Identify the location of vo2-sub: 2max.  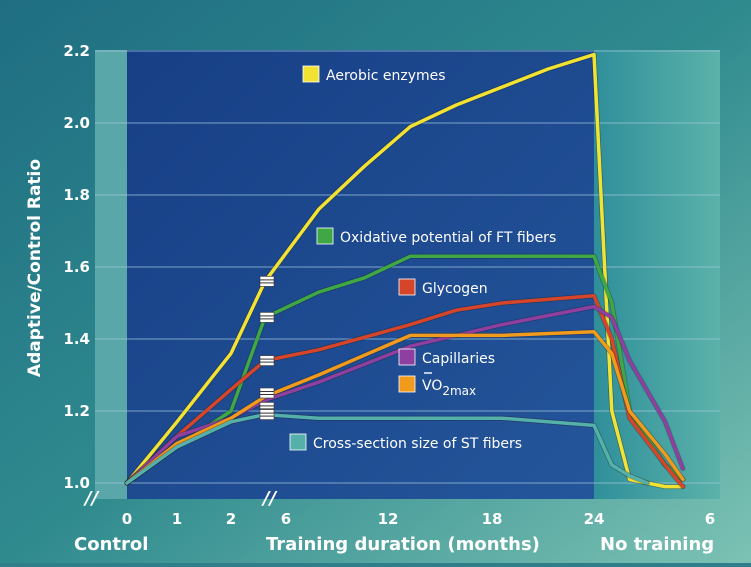
(459, 391).